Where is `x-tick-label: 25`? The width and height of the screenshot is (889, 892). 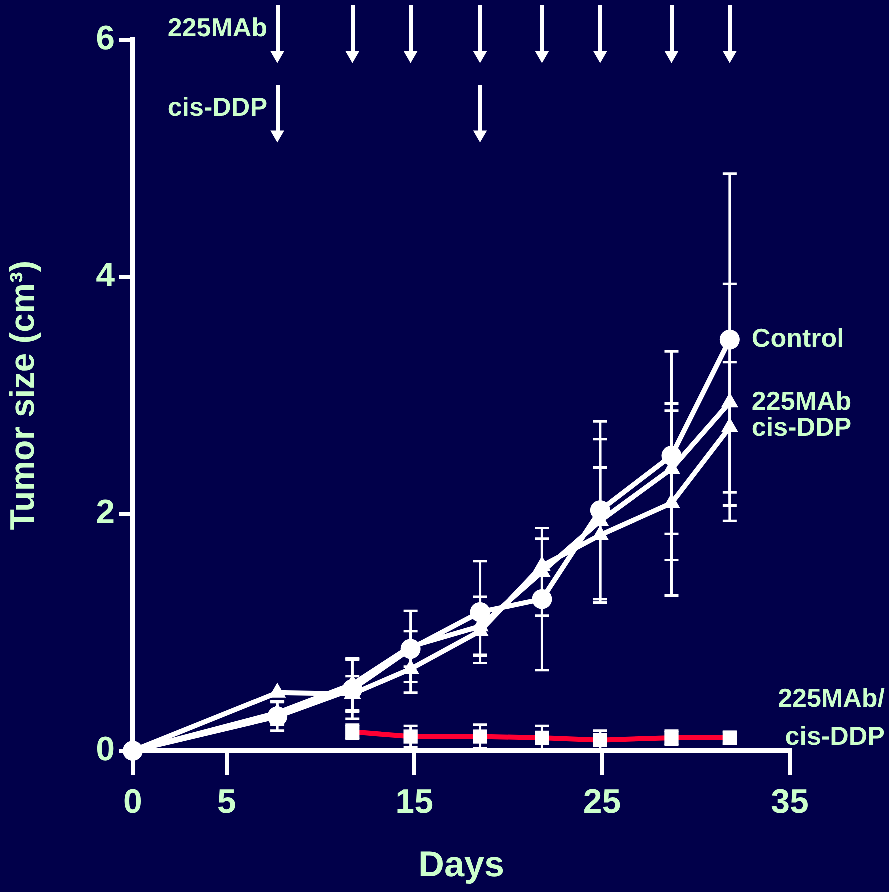
x-tick-label: 25 is located at coordinates (602, 801).